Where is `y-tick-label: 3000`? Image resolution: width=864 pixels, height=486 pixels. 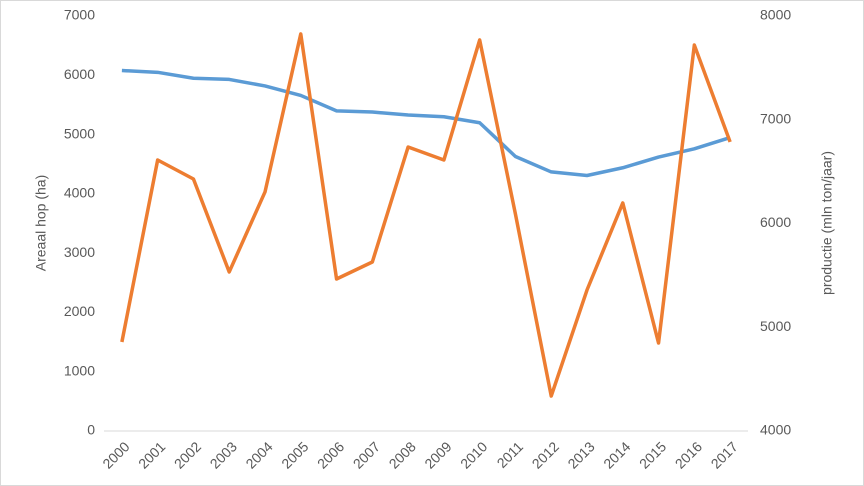 y-tick-label: 3000 is located at coordinates (79, 252).